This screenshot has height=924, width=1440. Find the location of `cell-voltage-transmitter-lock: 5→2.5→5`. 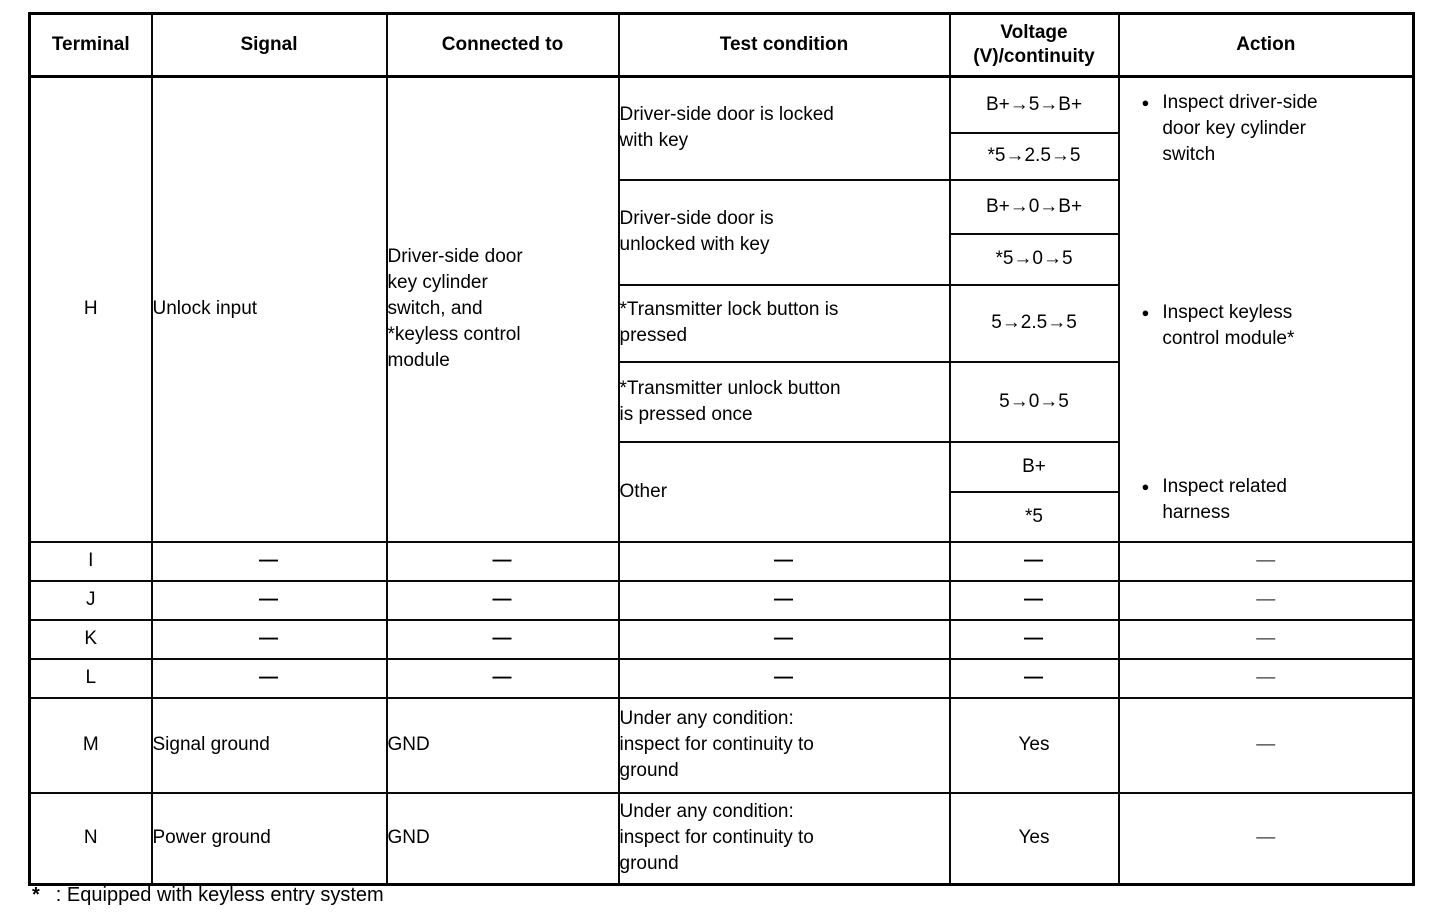

cell-voltage-transmitter-lock: 5→2.5→5 is located at coordinates (1034, 323).